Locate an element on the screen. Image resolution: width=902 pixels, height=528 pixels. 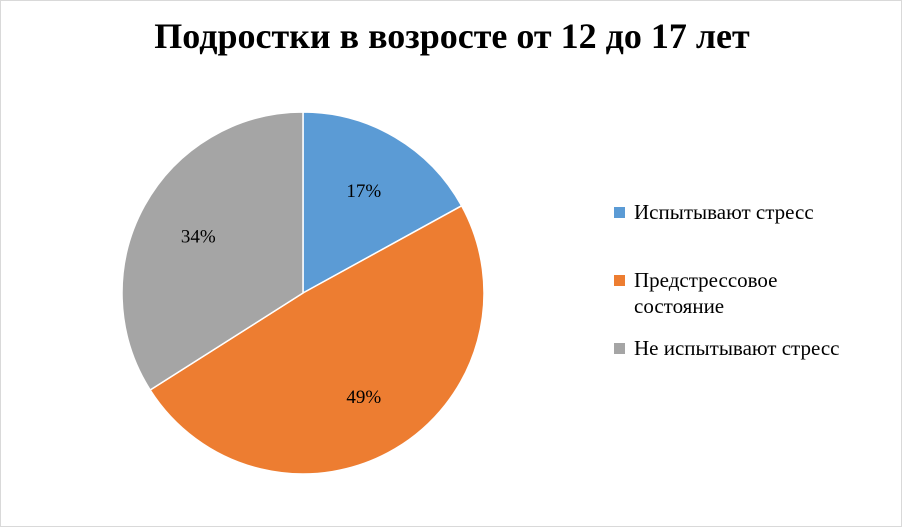
pie-data-labels: 17% 49% 34% is located at coordinates (281, 294).